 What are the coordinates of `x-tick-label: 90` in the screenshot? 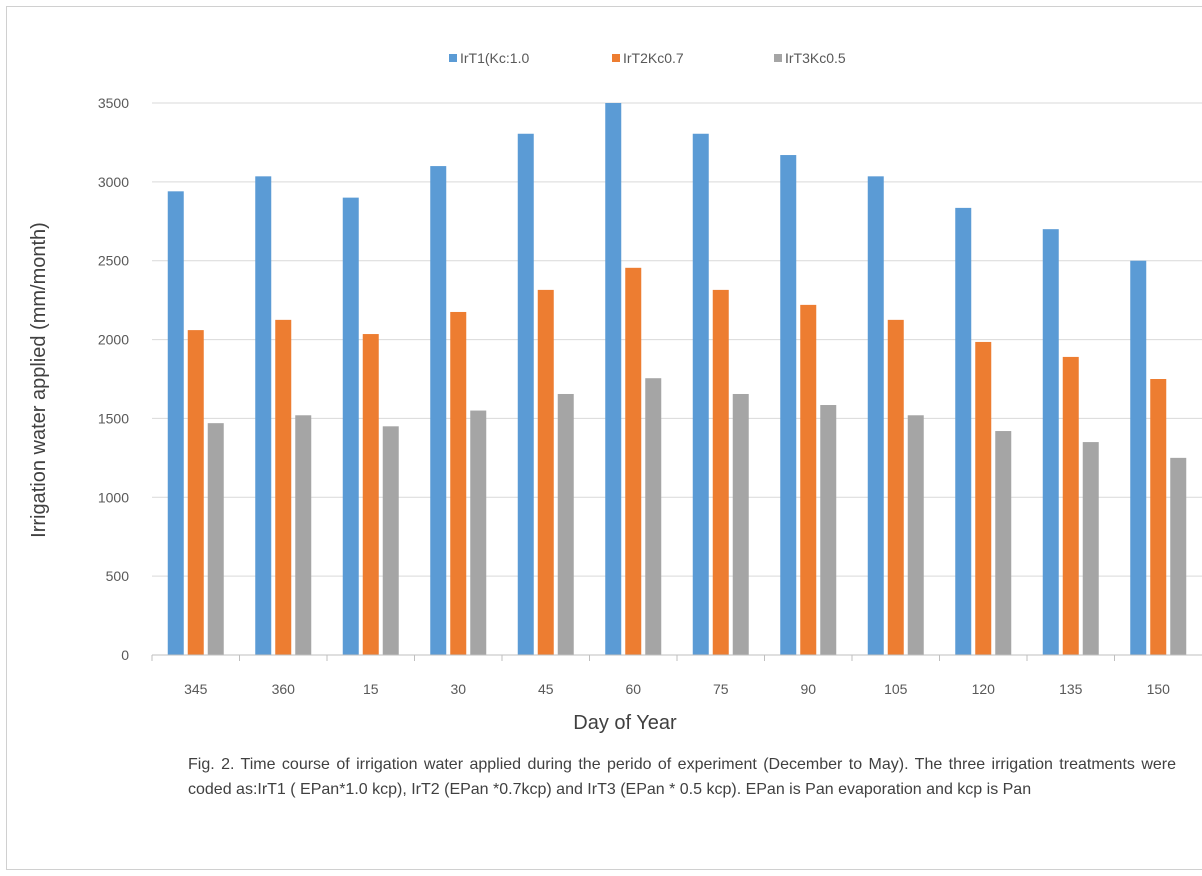 It's located at (808, 689).